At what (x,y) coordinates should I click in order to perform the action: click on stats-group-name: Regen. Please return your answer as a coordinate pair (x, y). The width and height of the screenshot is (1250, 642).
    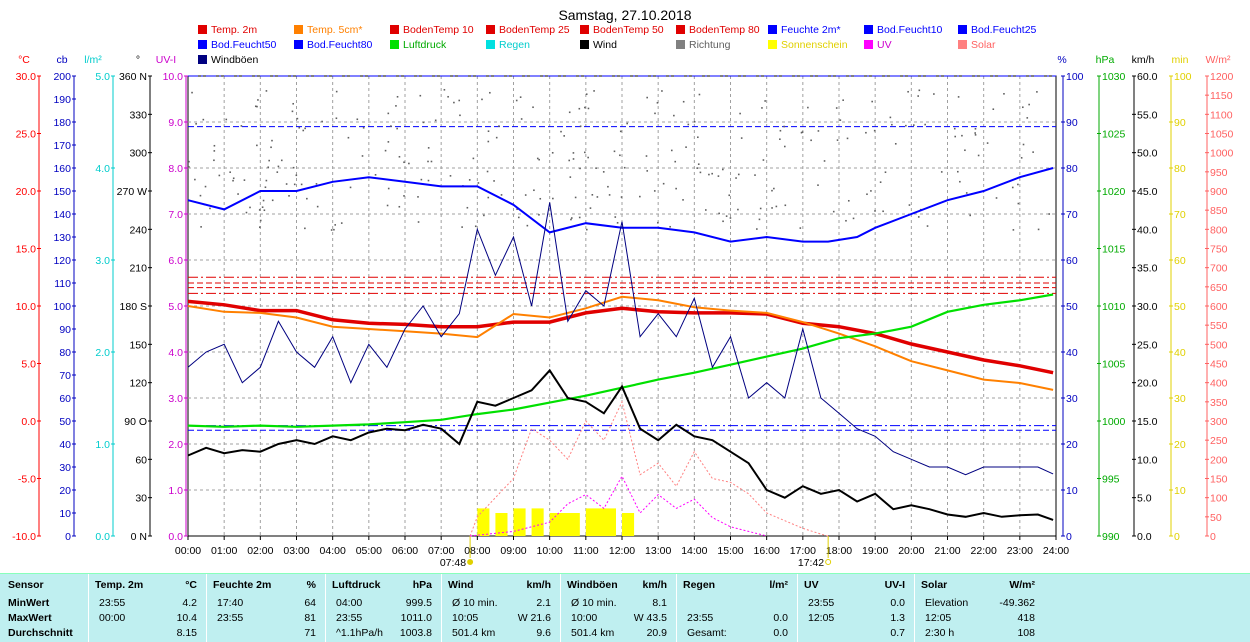
    Looking at the image, I should click on (699, 585).